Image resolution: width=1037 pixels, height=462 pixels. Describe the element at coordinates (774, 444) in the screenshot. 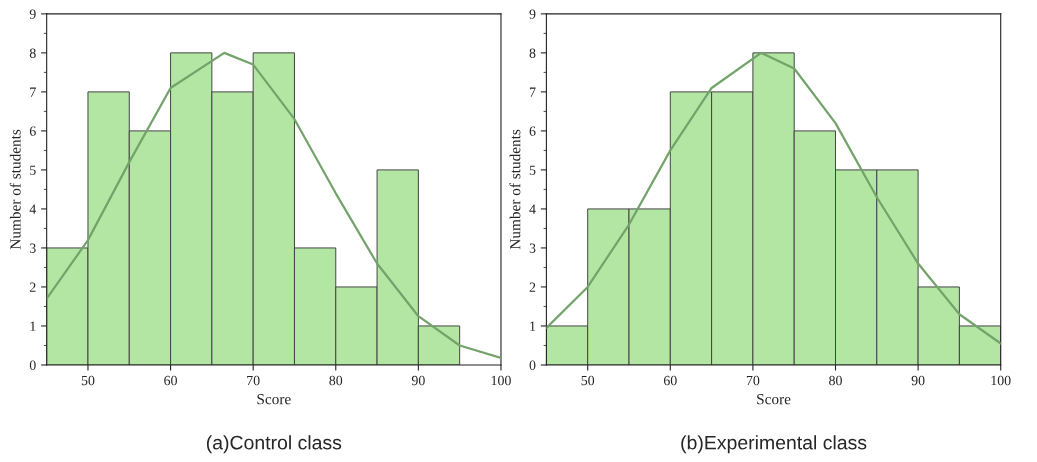

I see `text: (b)Experimental class` at that location.